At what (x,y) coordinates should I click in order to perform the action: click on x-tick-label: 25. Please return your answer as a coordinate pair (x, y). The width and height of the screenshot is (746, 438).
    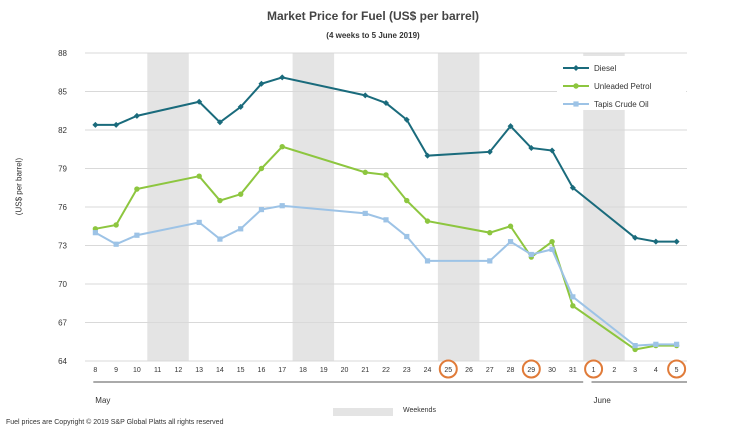
    Looking at the image, I should click on (448, 370).